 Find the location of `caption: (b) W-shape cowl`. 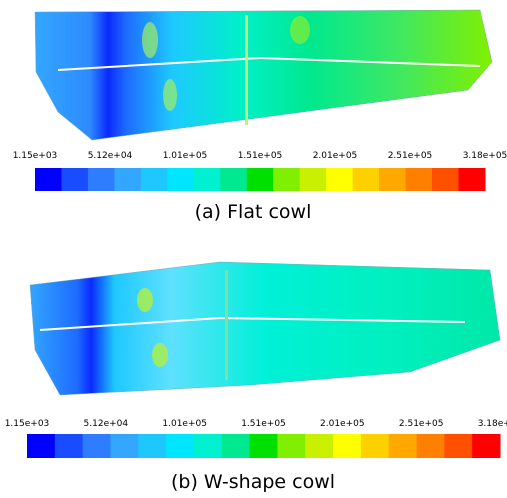

caption: (b) W-shape cowl is located at coordinates (253, 482).